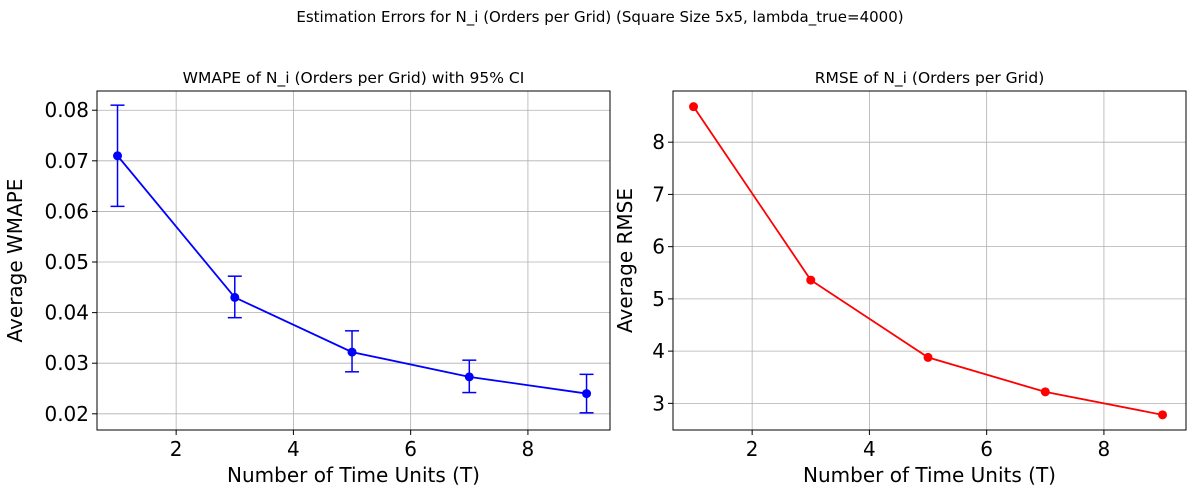 The height and width of the screenshot is (500, 1200). I want to click on y-tick-label: 0.06, so click(66, 211).